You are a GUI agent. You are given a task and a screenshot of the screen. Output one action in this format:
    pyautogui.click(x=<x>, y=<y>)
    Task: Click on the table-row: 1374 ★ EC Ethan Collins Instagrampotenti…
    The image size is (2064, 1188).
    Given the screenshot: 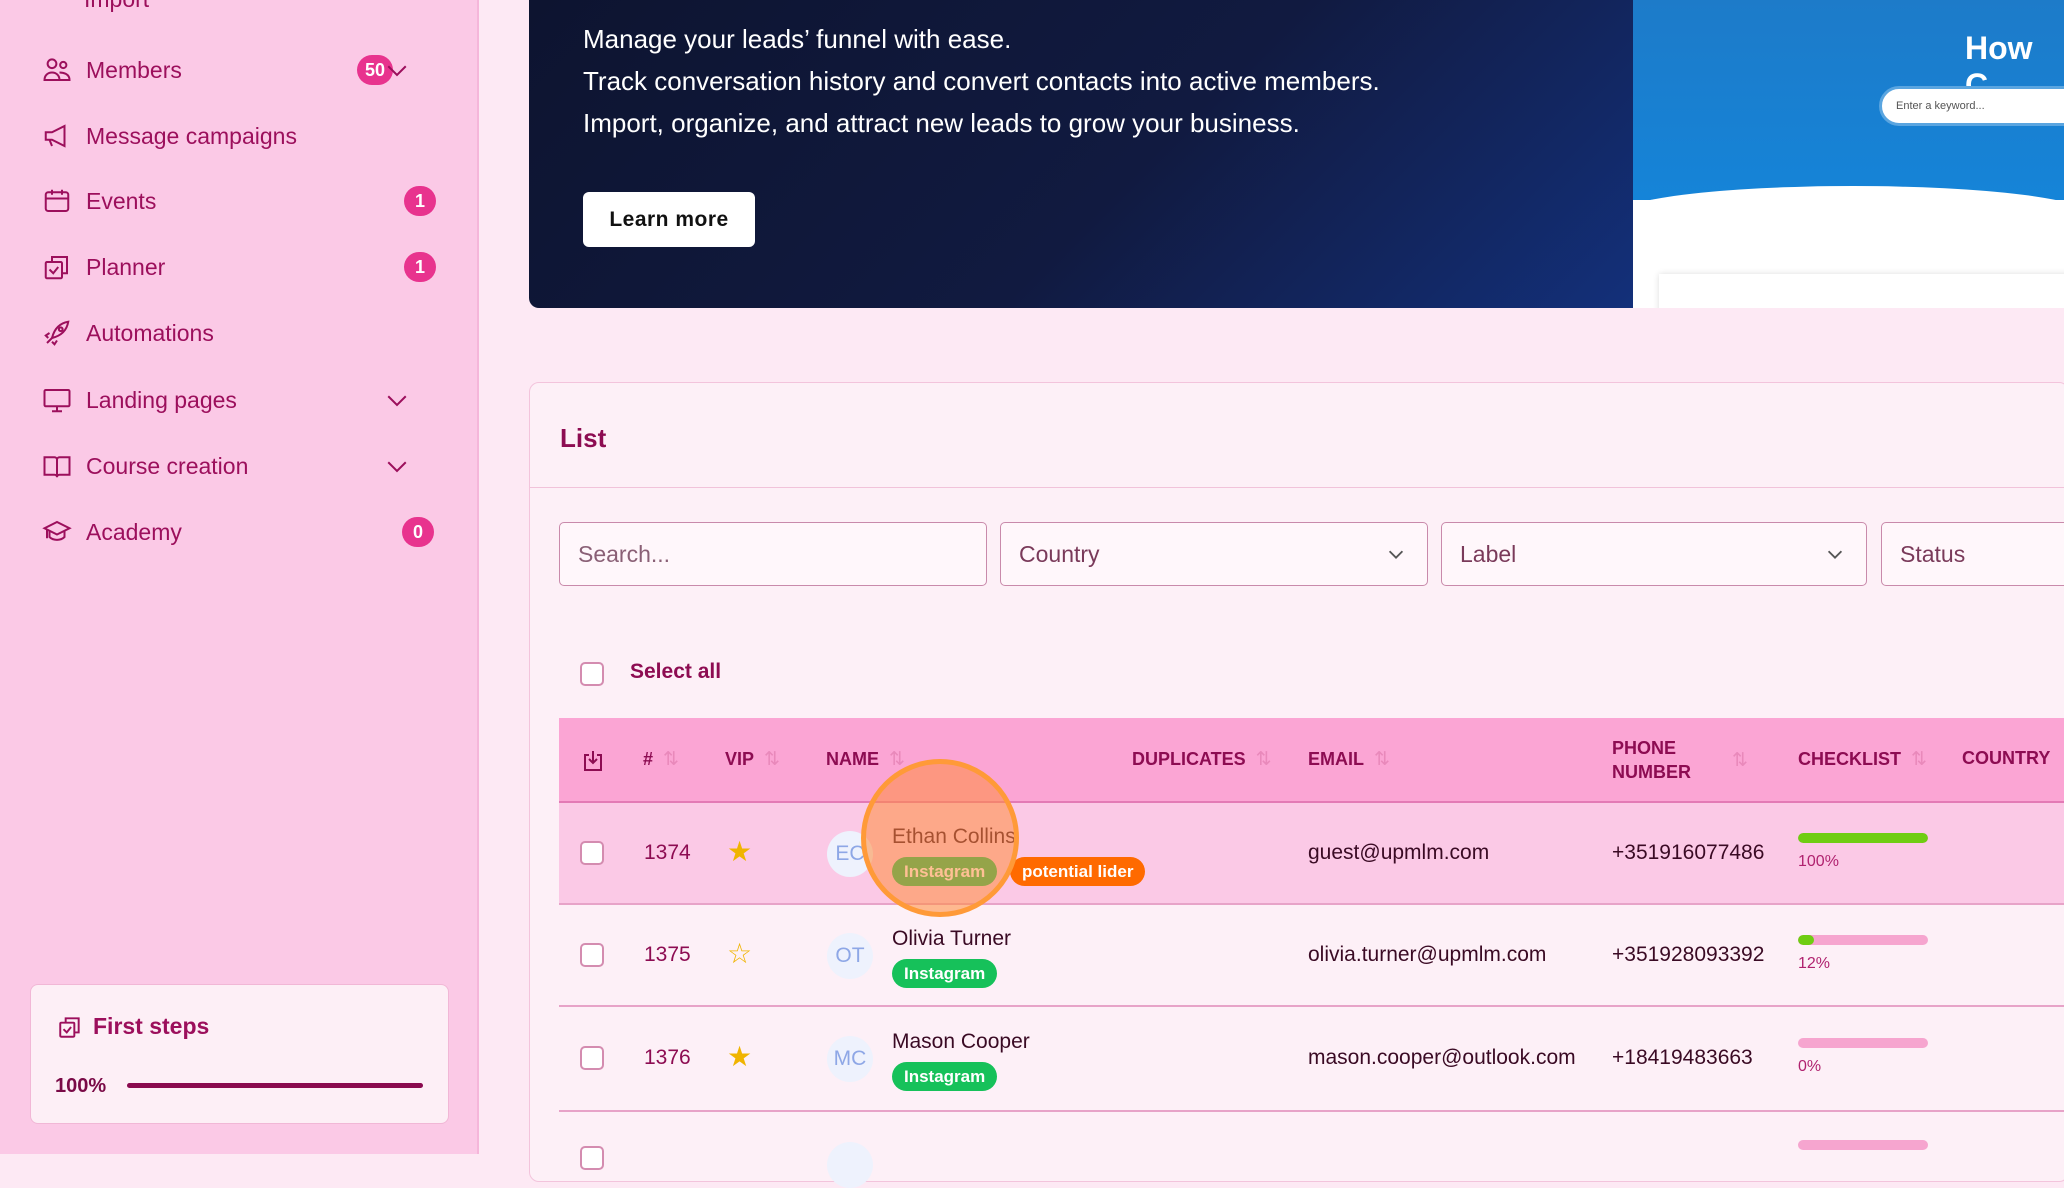 What is the action you would take?
    pyautogui.click(x=1311, y=854)
    